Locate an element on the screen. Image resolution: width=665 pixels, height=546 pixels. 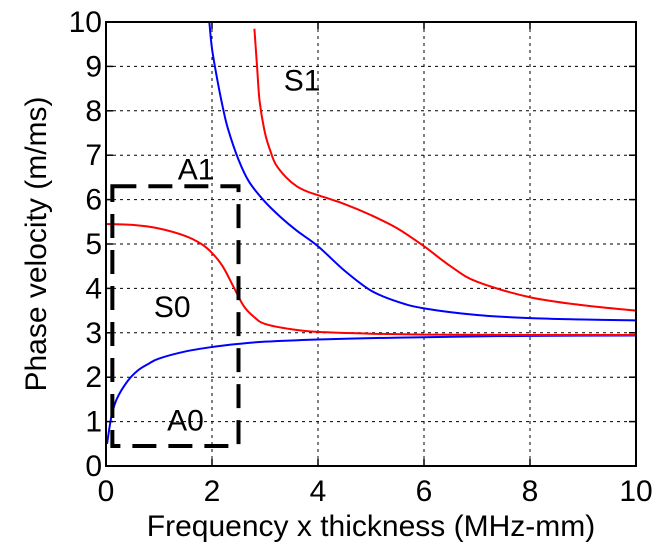
curve-label-s1: S1 is located at coordinates (302, 81).